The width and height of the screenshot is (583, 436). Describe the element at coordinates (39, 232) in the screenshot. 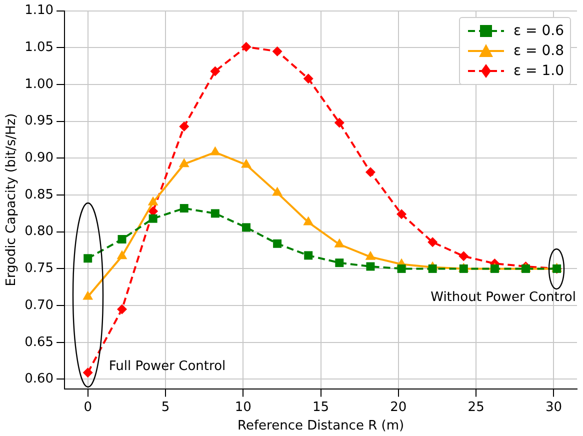

I see `y-tick-label: 0.80` at that location.